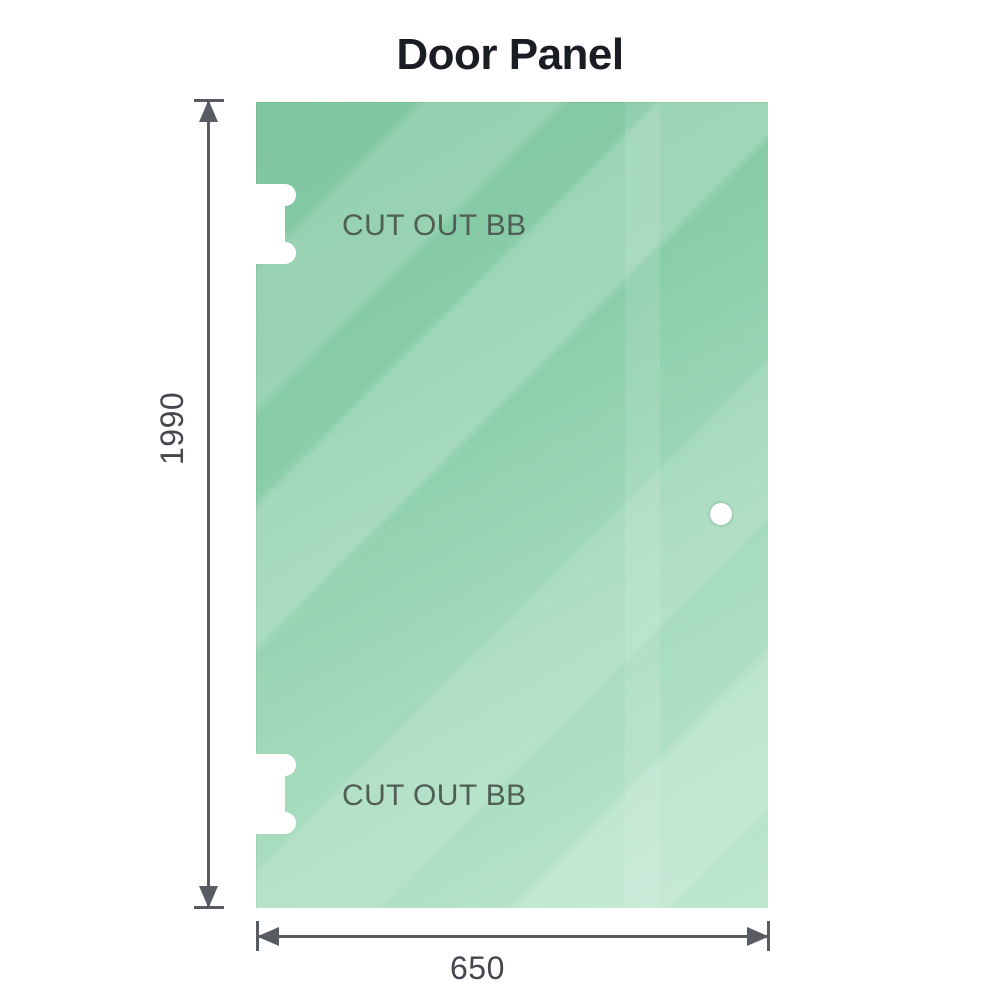 The height and width of the screenshot is (1000, 1000). Describe the element at coordinates (513, 936) in the screenshot. I see `dimension-line-width` at that location.